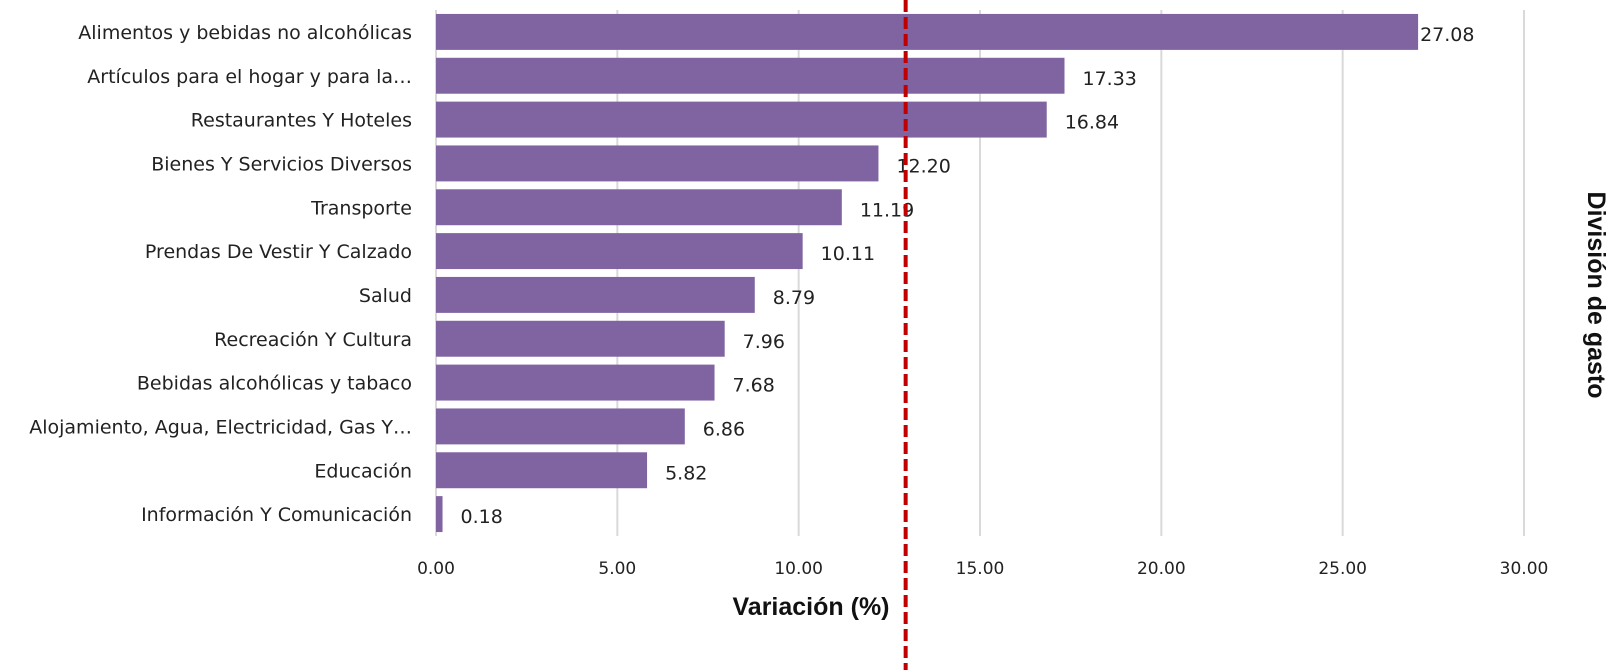  I want to click on value-label: 27.08, so click(1447, 35).